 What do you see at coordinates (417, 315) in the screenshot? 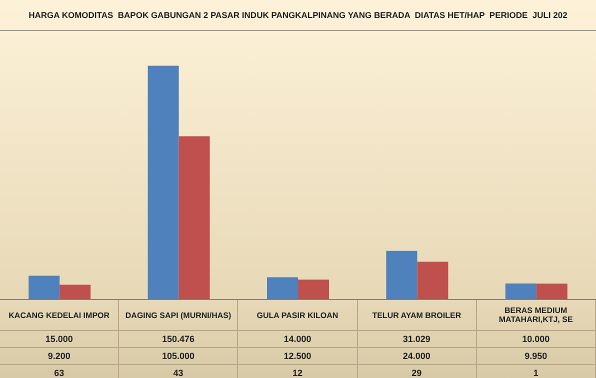
I see `x-tick-label: TELUR AYAM BROILER` at bounding box center [417, 315].